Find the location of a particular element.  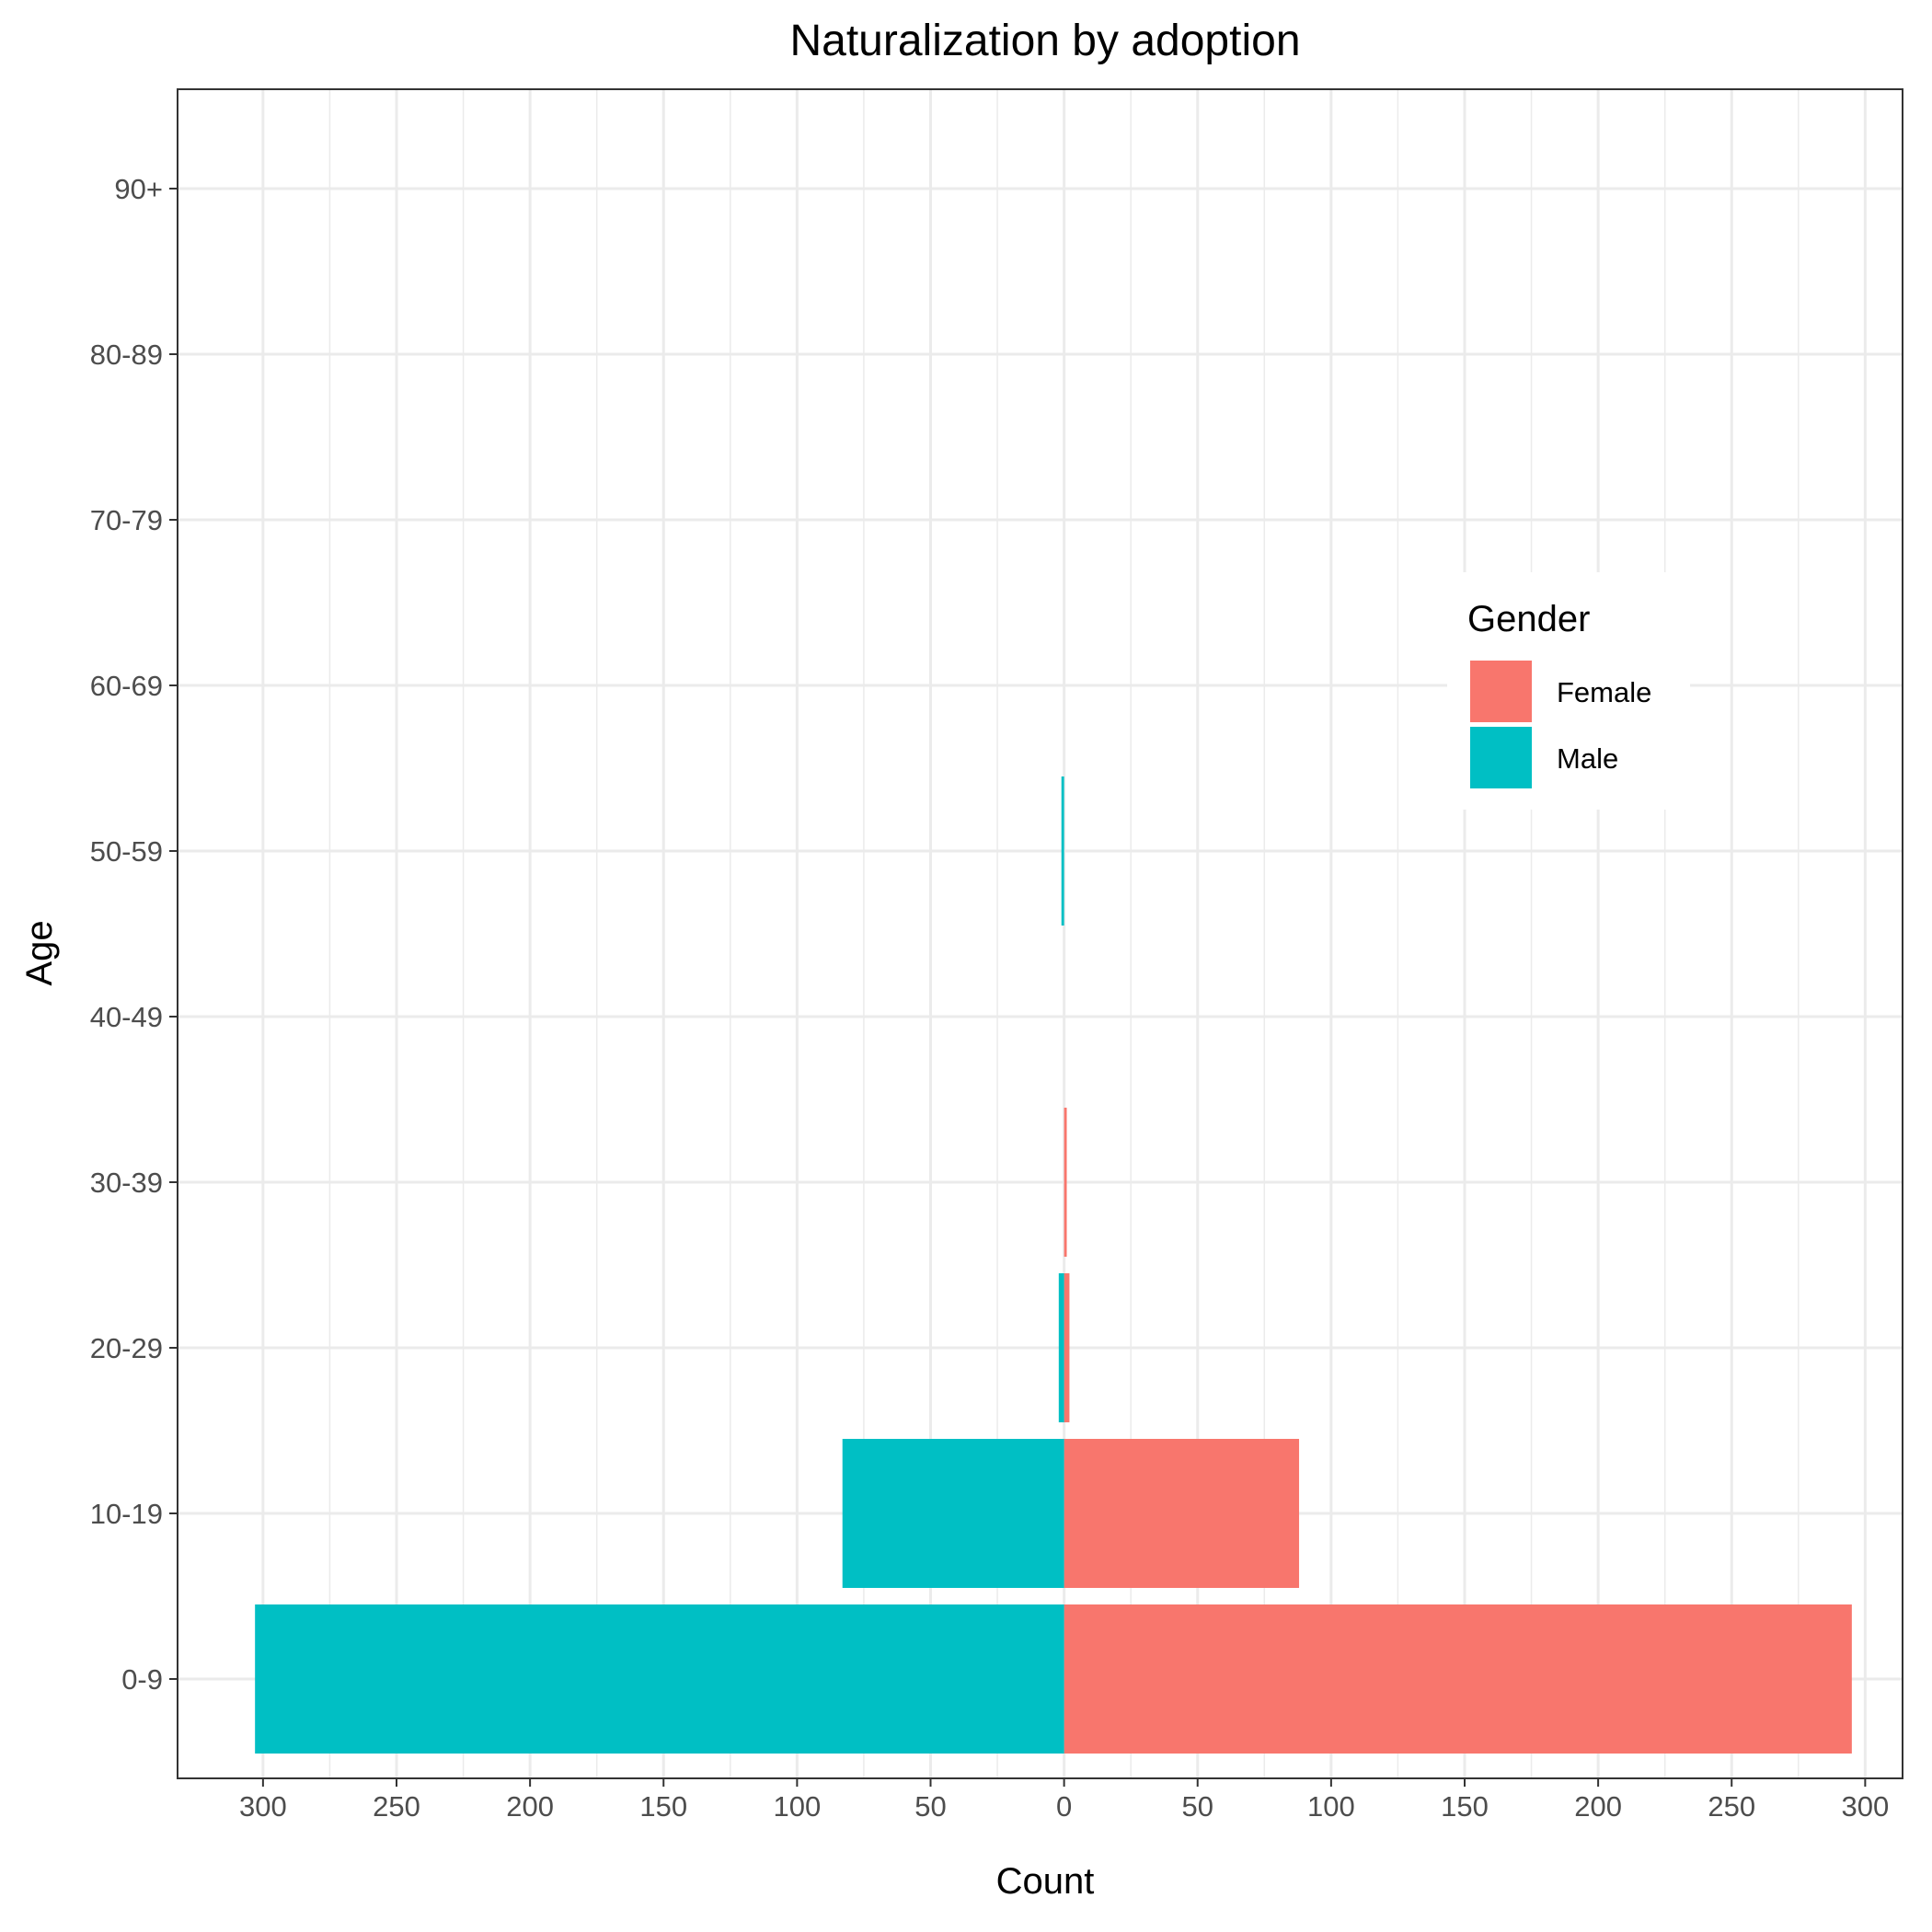

chart-title: Naturalization by adoption is located at coordinates (1044, 41).